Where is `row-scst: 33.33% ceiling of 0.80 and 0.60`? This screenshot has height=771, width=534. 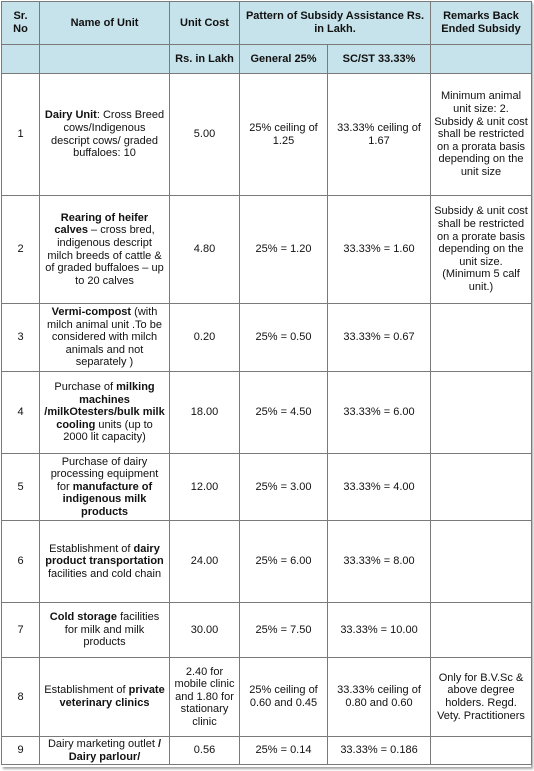
row-scst: 33.33% ceiling of 0.80 and 0.60 is located at coordinates (379, 697).